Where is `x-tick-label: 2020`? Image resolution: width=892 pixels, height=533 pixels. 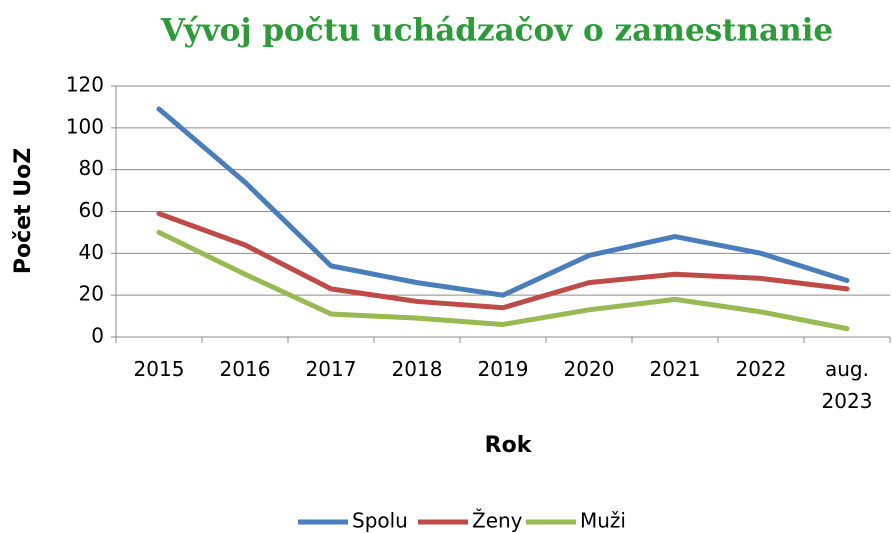
x-tick-label: 2020 is located at coordinates (589, 369).